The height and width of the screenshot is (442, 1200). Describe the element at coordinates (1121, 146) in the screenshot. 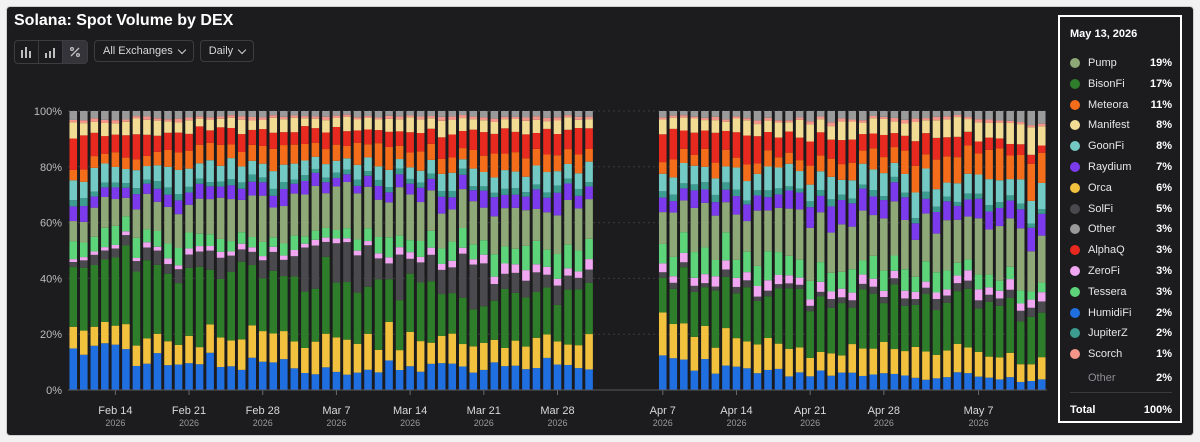

I see `legend-item-goonfi: GoonFi 8%` at that location.